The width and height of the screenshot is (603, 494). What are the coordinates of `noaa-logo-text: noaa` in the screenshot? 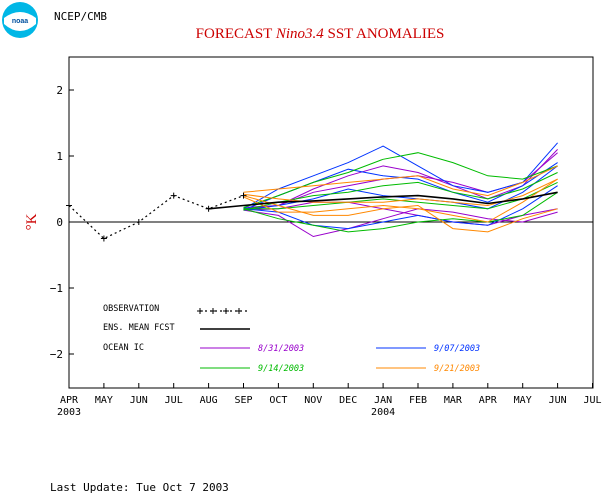 It's located at (20, 21).